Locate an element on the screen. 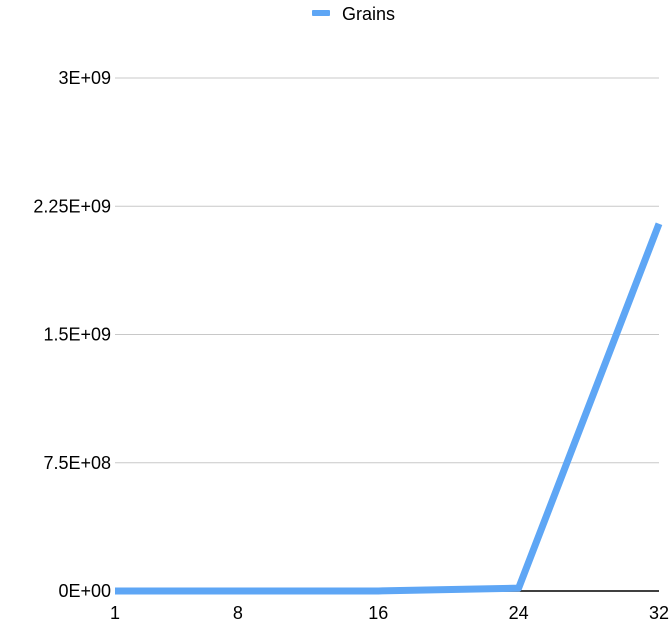 The image size is (672, 630). x-tick-label: 32 is located at coordinates (659, 613).